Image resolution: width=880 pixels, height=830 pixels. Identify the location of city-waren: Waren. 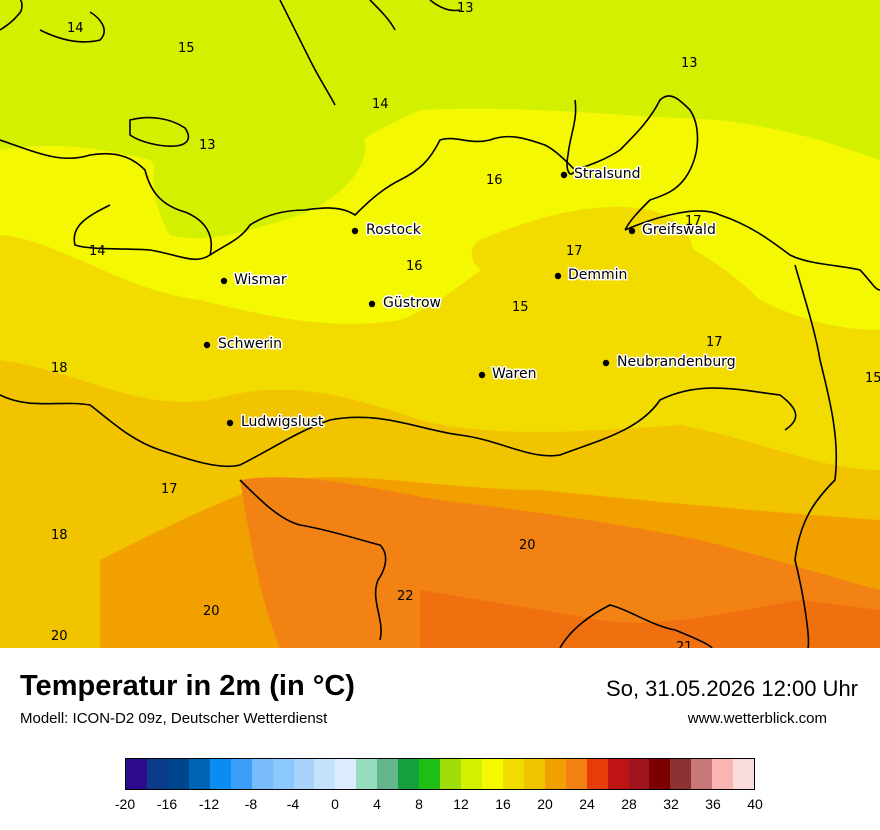
(508, 374).